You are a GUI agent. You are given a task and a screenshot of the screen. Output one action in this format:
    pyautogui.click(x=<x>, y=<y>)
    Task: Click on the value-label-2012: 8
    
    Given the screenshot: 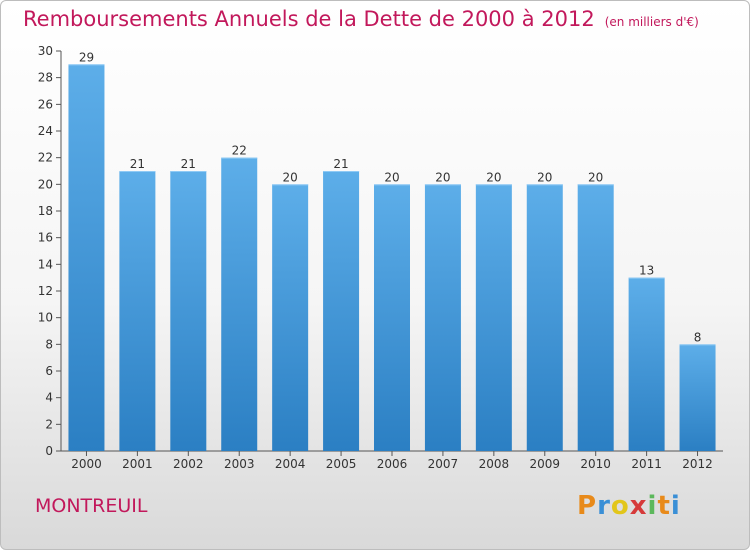 What is the action you would take?
    pyautogui.click(x=698, y=337)
    